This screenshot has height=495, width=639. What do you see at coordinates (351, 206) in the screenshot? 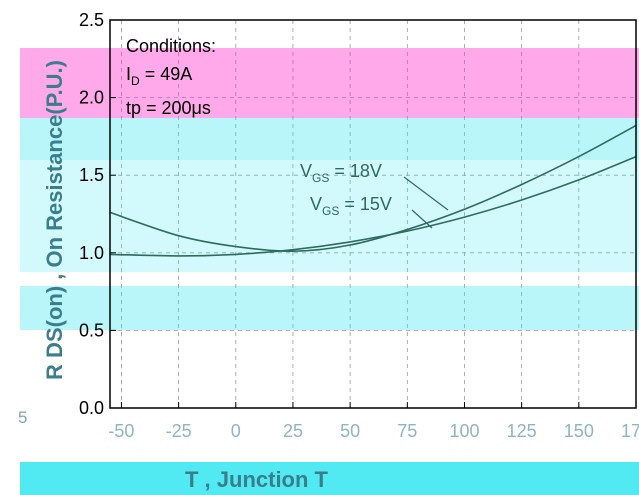
I see `series-label-15v: VGS = 15V` at bounding box center [351, 206].